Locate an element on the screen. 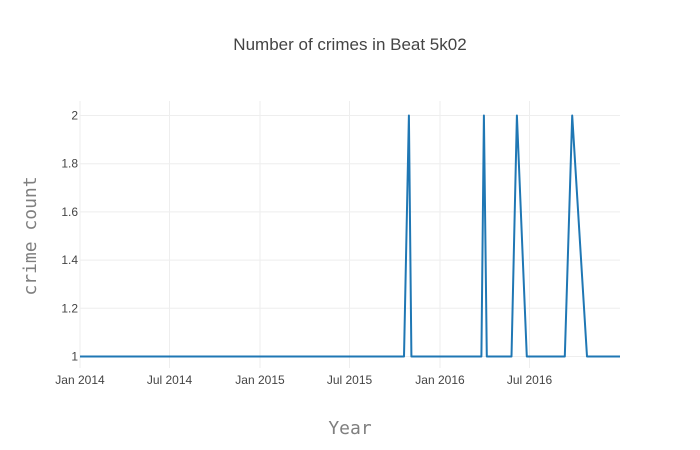 Image resolution: width=700 pixels, height=450 pixels. y-tick-label: 1.6 is located at coordinates (69, 212).